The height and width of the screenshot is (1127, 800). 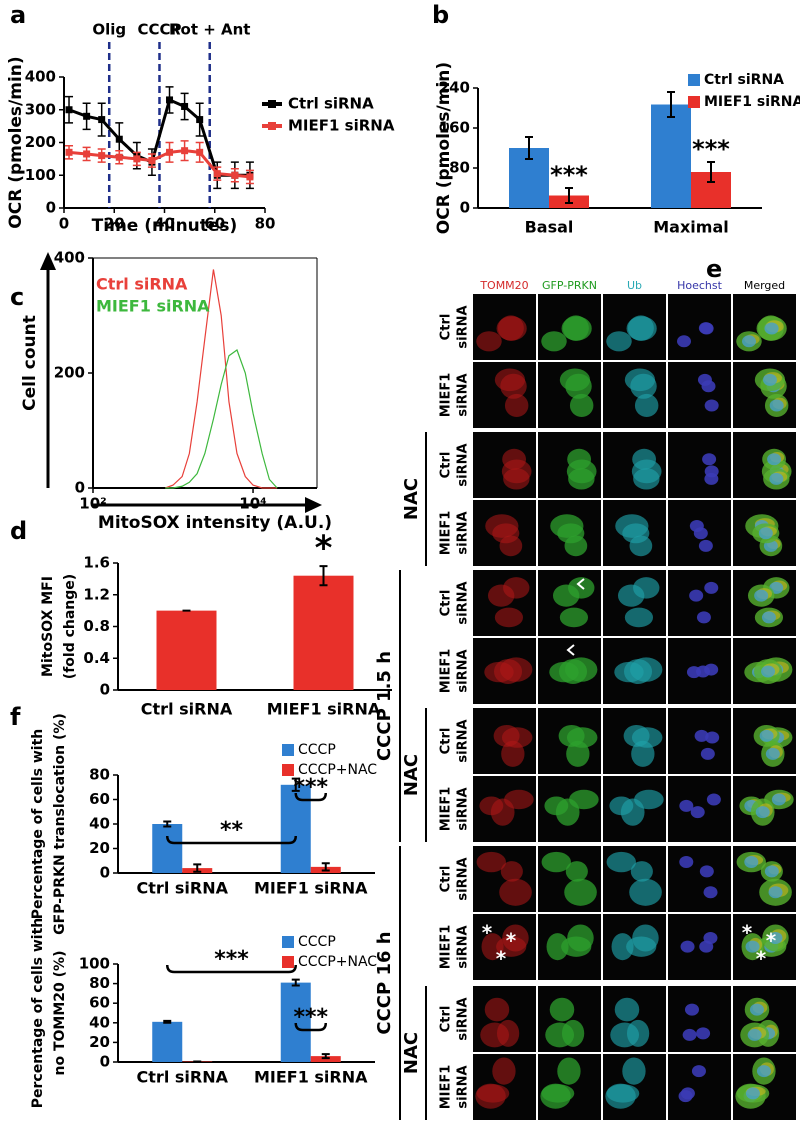 I want to click on column-label: Ub, so click(x=634, y=285).